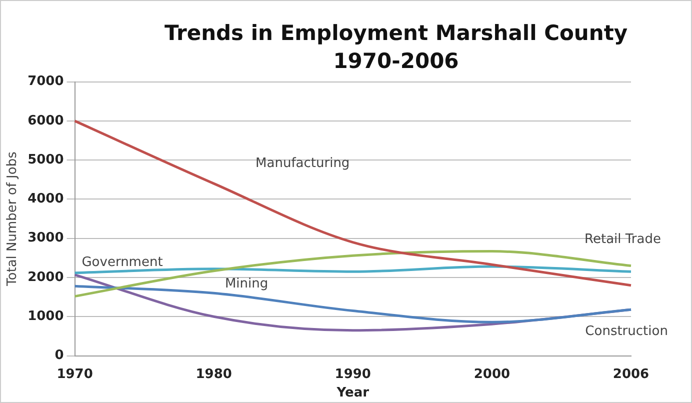 This screenshot has height=403, width=692. Describe the element at coordinates (492, 374) in the screenshot. I see `x-tick-label: 2000` at that location.